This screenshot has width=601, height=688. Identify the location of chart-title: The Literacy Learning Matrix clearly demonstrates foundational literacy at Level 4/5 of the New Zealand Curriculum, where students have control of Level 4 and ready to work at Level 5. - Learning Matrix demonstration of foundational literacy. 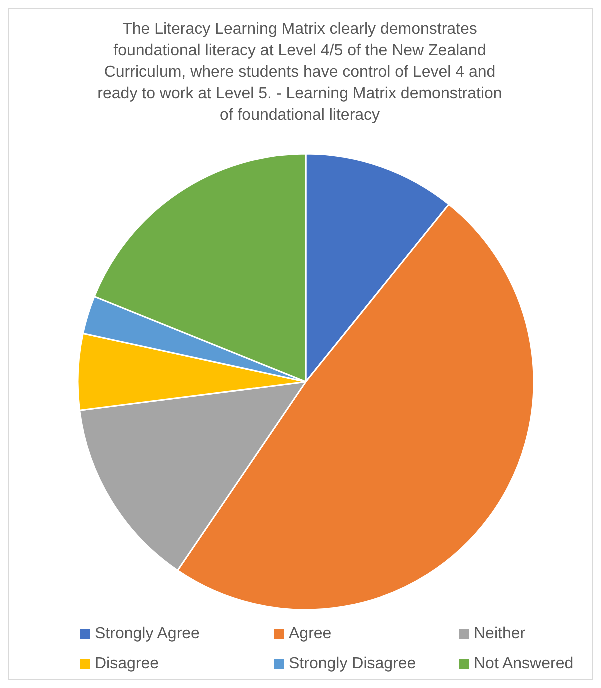
(300, 72).